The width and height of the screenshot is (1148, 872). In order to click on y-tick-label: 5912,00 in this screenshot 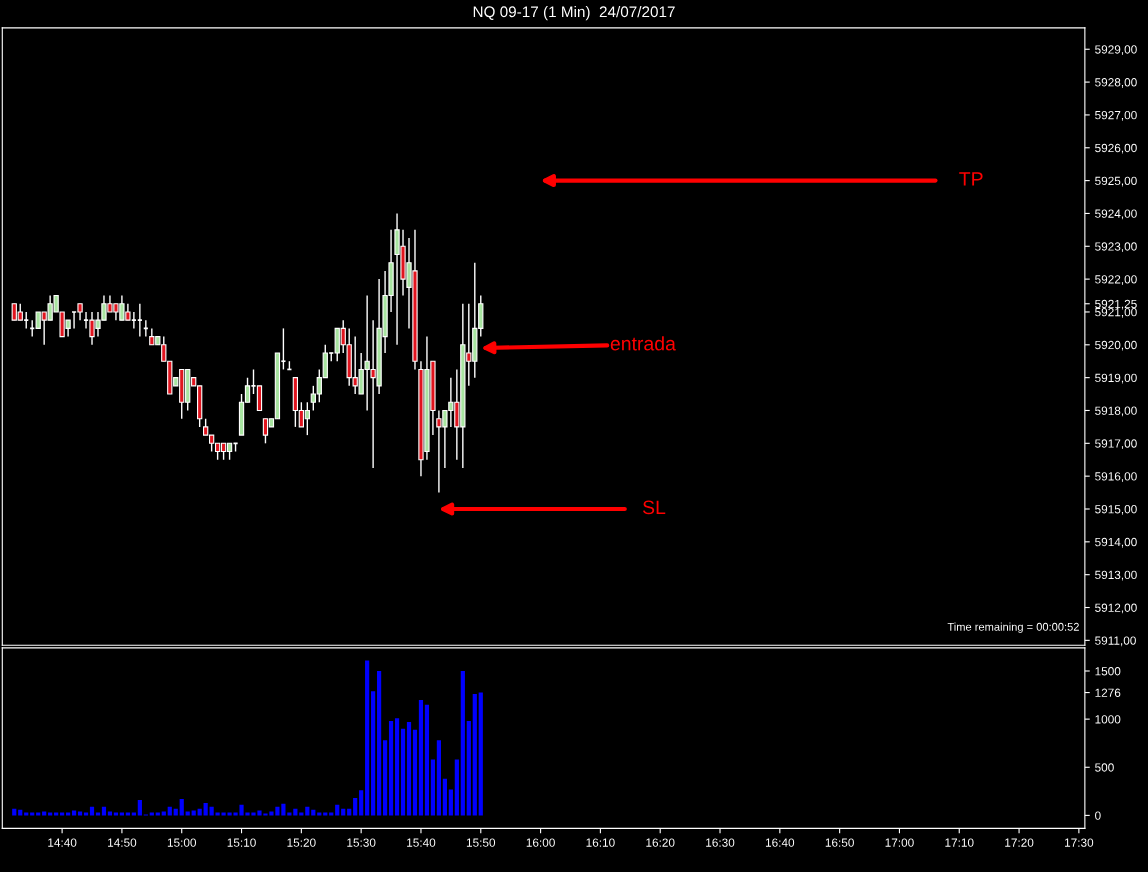, I will do `click(1116, 608)`.